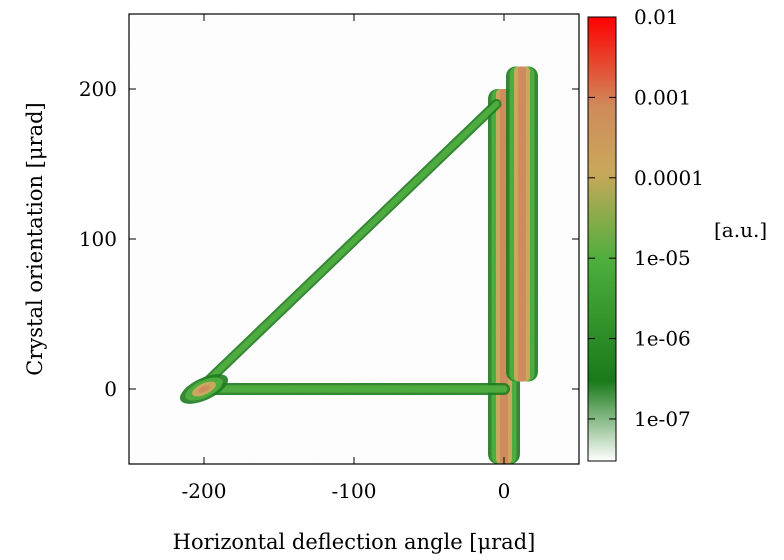 This screenshot has width=784, height=560. What do you see at coordinates (204, 491) in the screenshot?
I see `x-tick-label: -200` at bounding box center [204, 491].